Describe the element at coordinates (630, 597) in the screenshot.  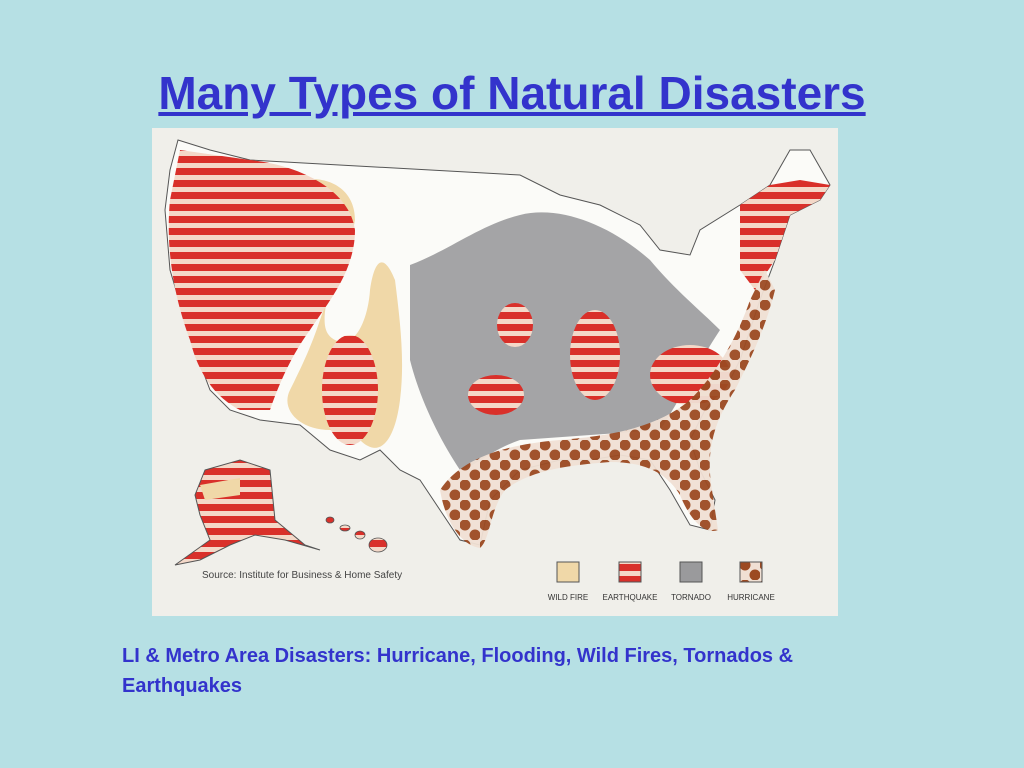
I see `legend-label: EARTHQUAKE` at that location.